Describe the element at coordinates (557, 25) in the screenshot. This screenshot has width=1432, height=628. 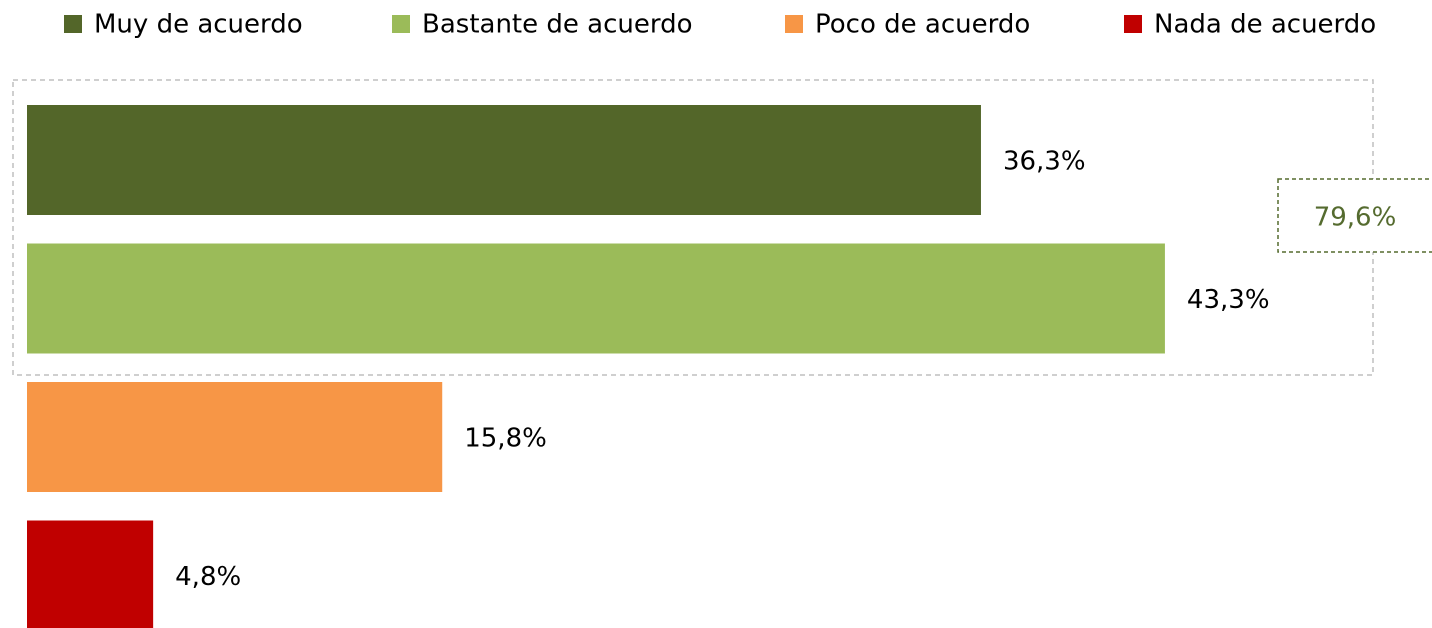
I see `legend-label: Bastante de acuerdo` at that location.